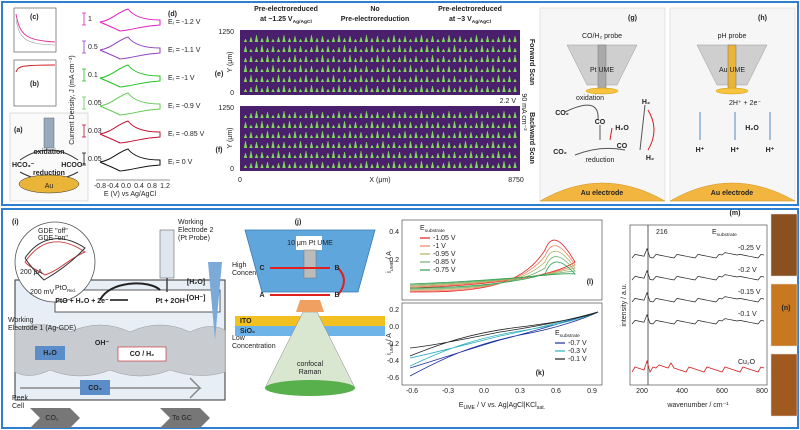 This screenshot has height=430, width=800. I want to click on label: (n), so click(786, 308).